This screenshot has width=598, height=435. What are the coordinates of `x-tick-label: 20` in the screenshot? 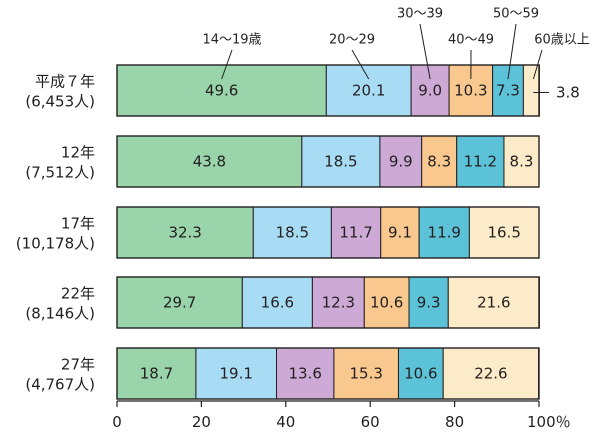 It's located at (201, 422).